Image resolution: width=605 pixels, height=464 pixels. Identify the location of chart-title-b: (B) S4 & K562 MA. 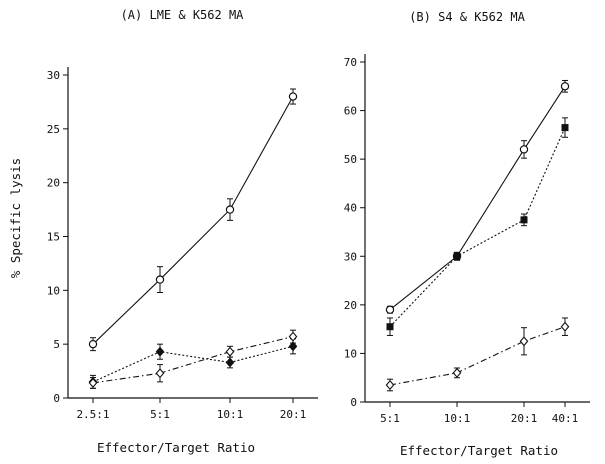
(467, 17).